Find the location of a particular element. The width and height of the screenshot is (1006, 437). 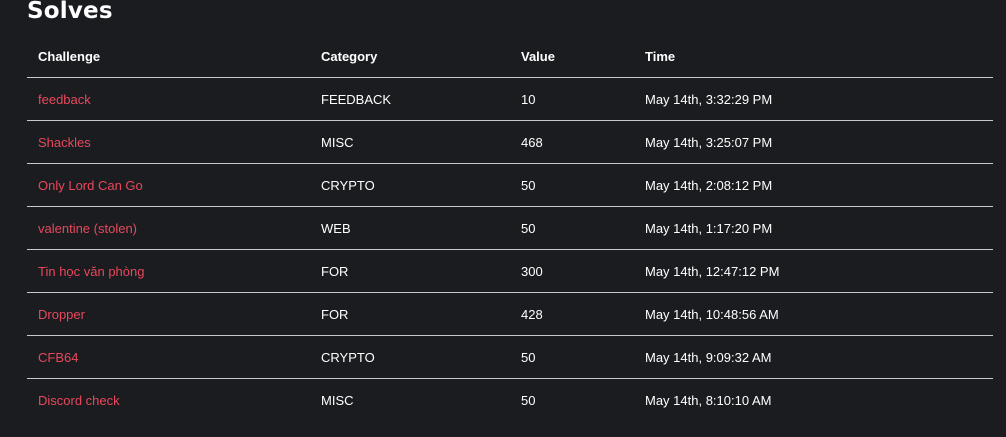

header-row: Challenge Category Value Time is located at coordinates (510, 56).